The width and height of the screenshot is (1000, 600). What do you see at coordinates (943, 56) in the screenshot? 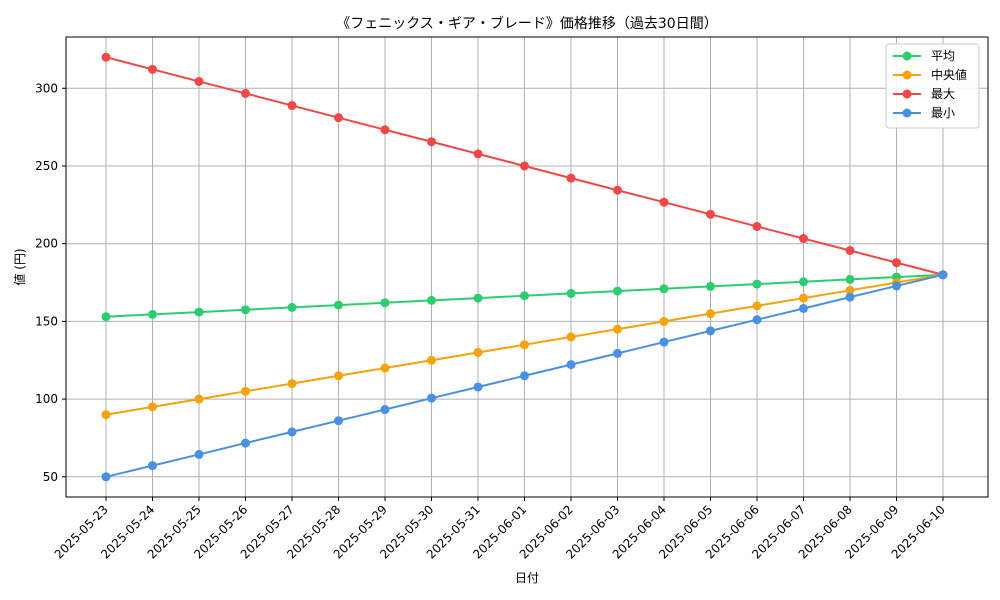
I see `legend-label: 平均` at bounding box center [943, 56].